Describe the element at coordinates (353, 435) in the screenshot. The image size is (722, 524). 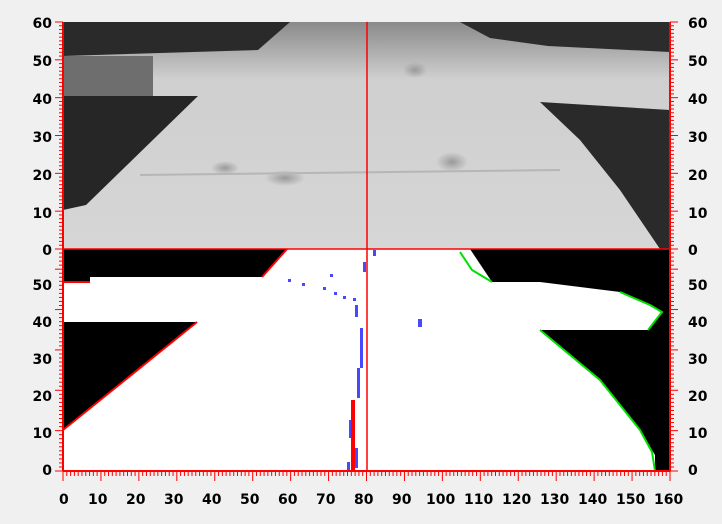
I see `center-line-segment` at that location.